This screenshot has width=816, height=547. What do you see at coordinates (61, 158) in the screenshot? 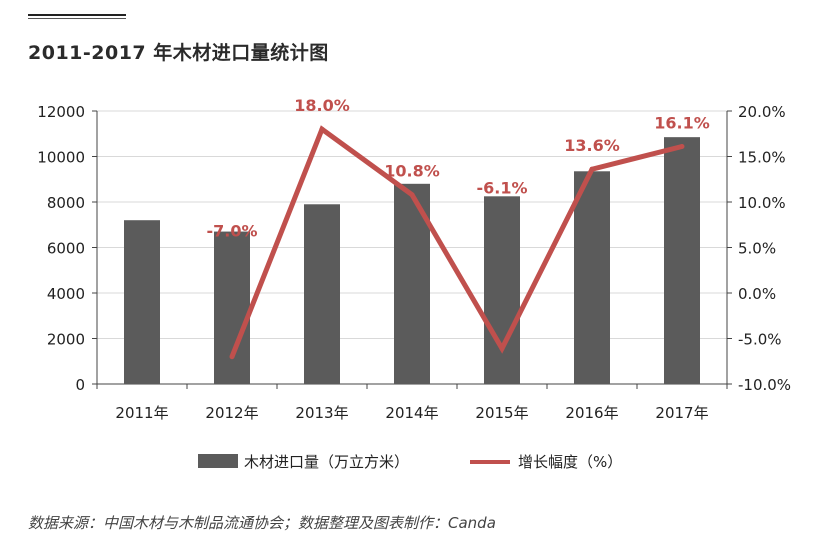
I see `left-axis-tick-label: 10000` at bounding box center [61, 158].